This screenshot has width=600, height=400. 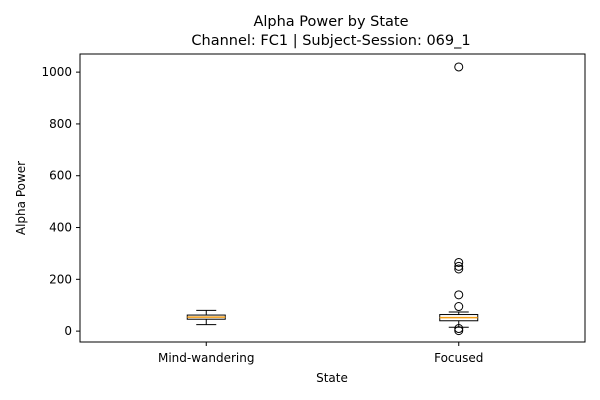 What do you see at coordinates (60, 124) in the screenshot?
I see `y-tick-label: 800` at bounding box center [60, 124].